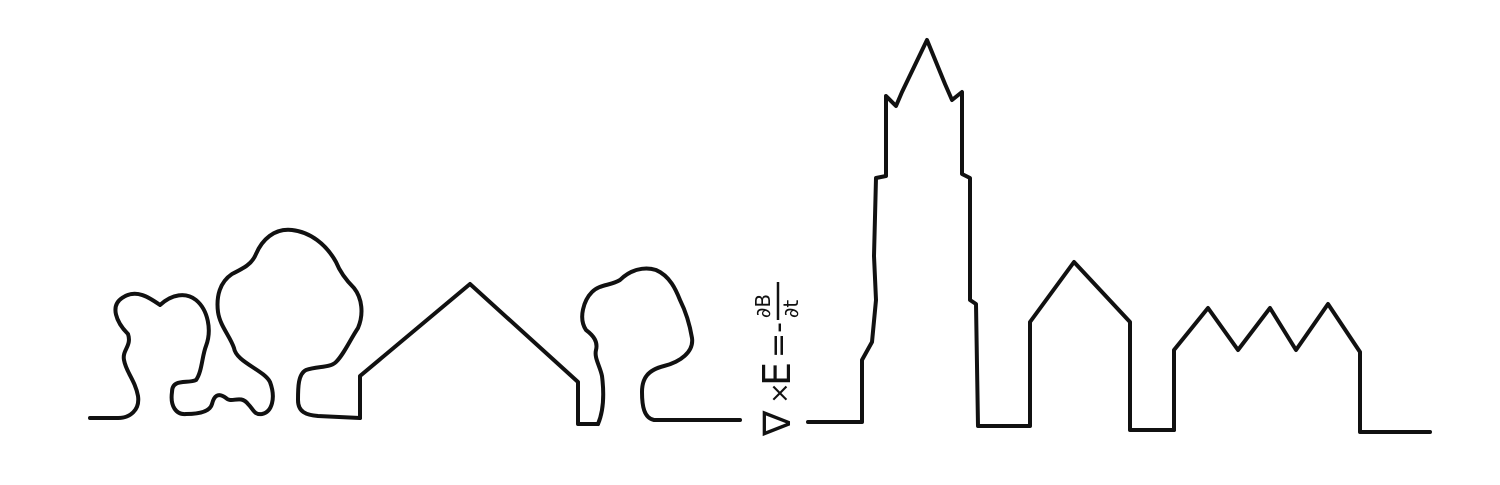  What do you see at coordinates (763, 306) in the screenshot?
I see `fraction-numerator: ∂B` at bounding box center [763, 306].